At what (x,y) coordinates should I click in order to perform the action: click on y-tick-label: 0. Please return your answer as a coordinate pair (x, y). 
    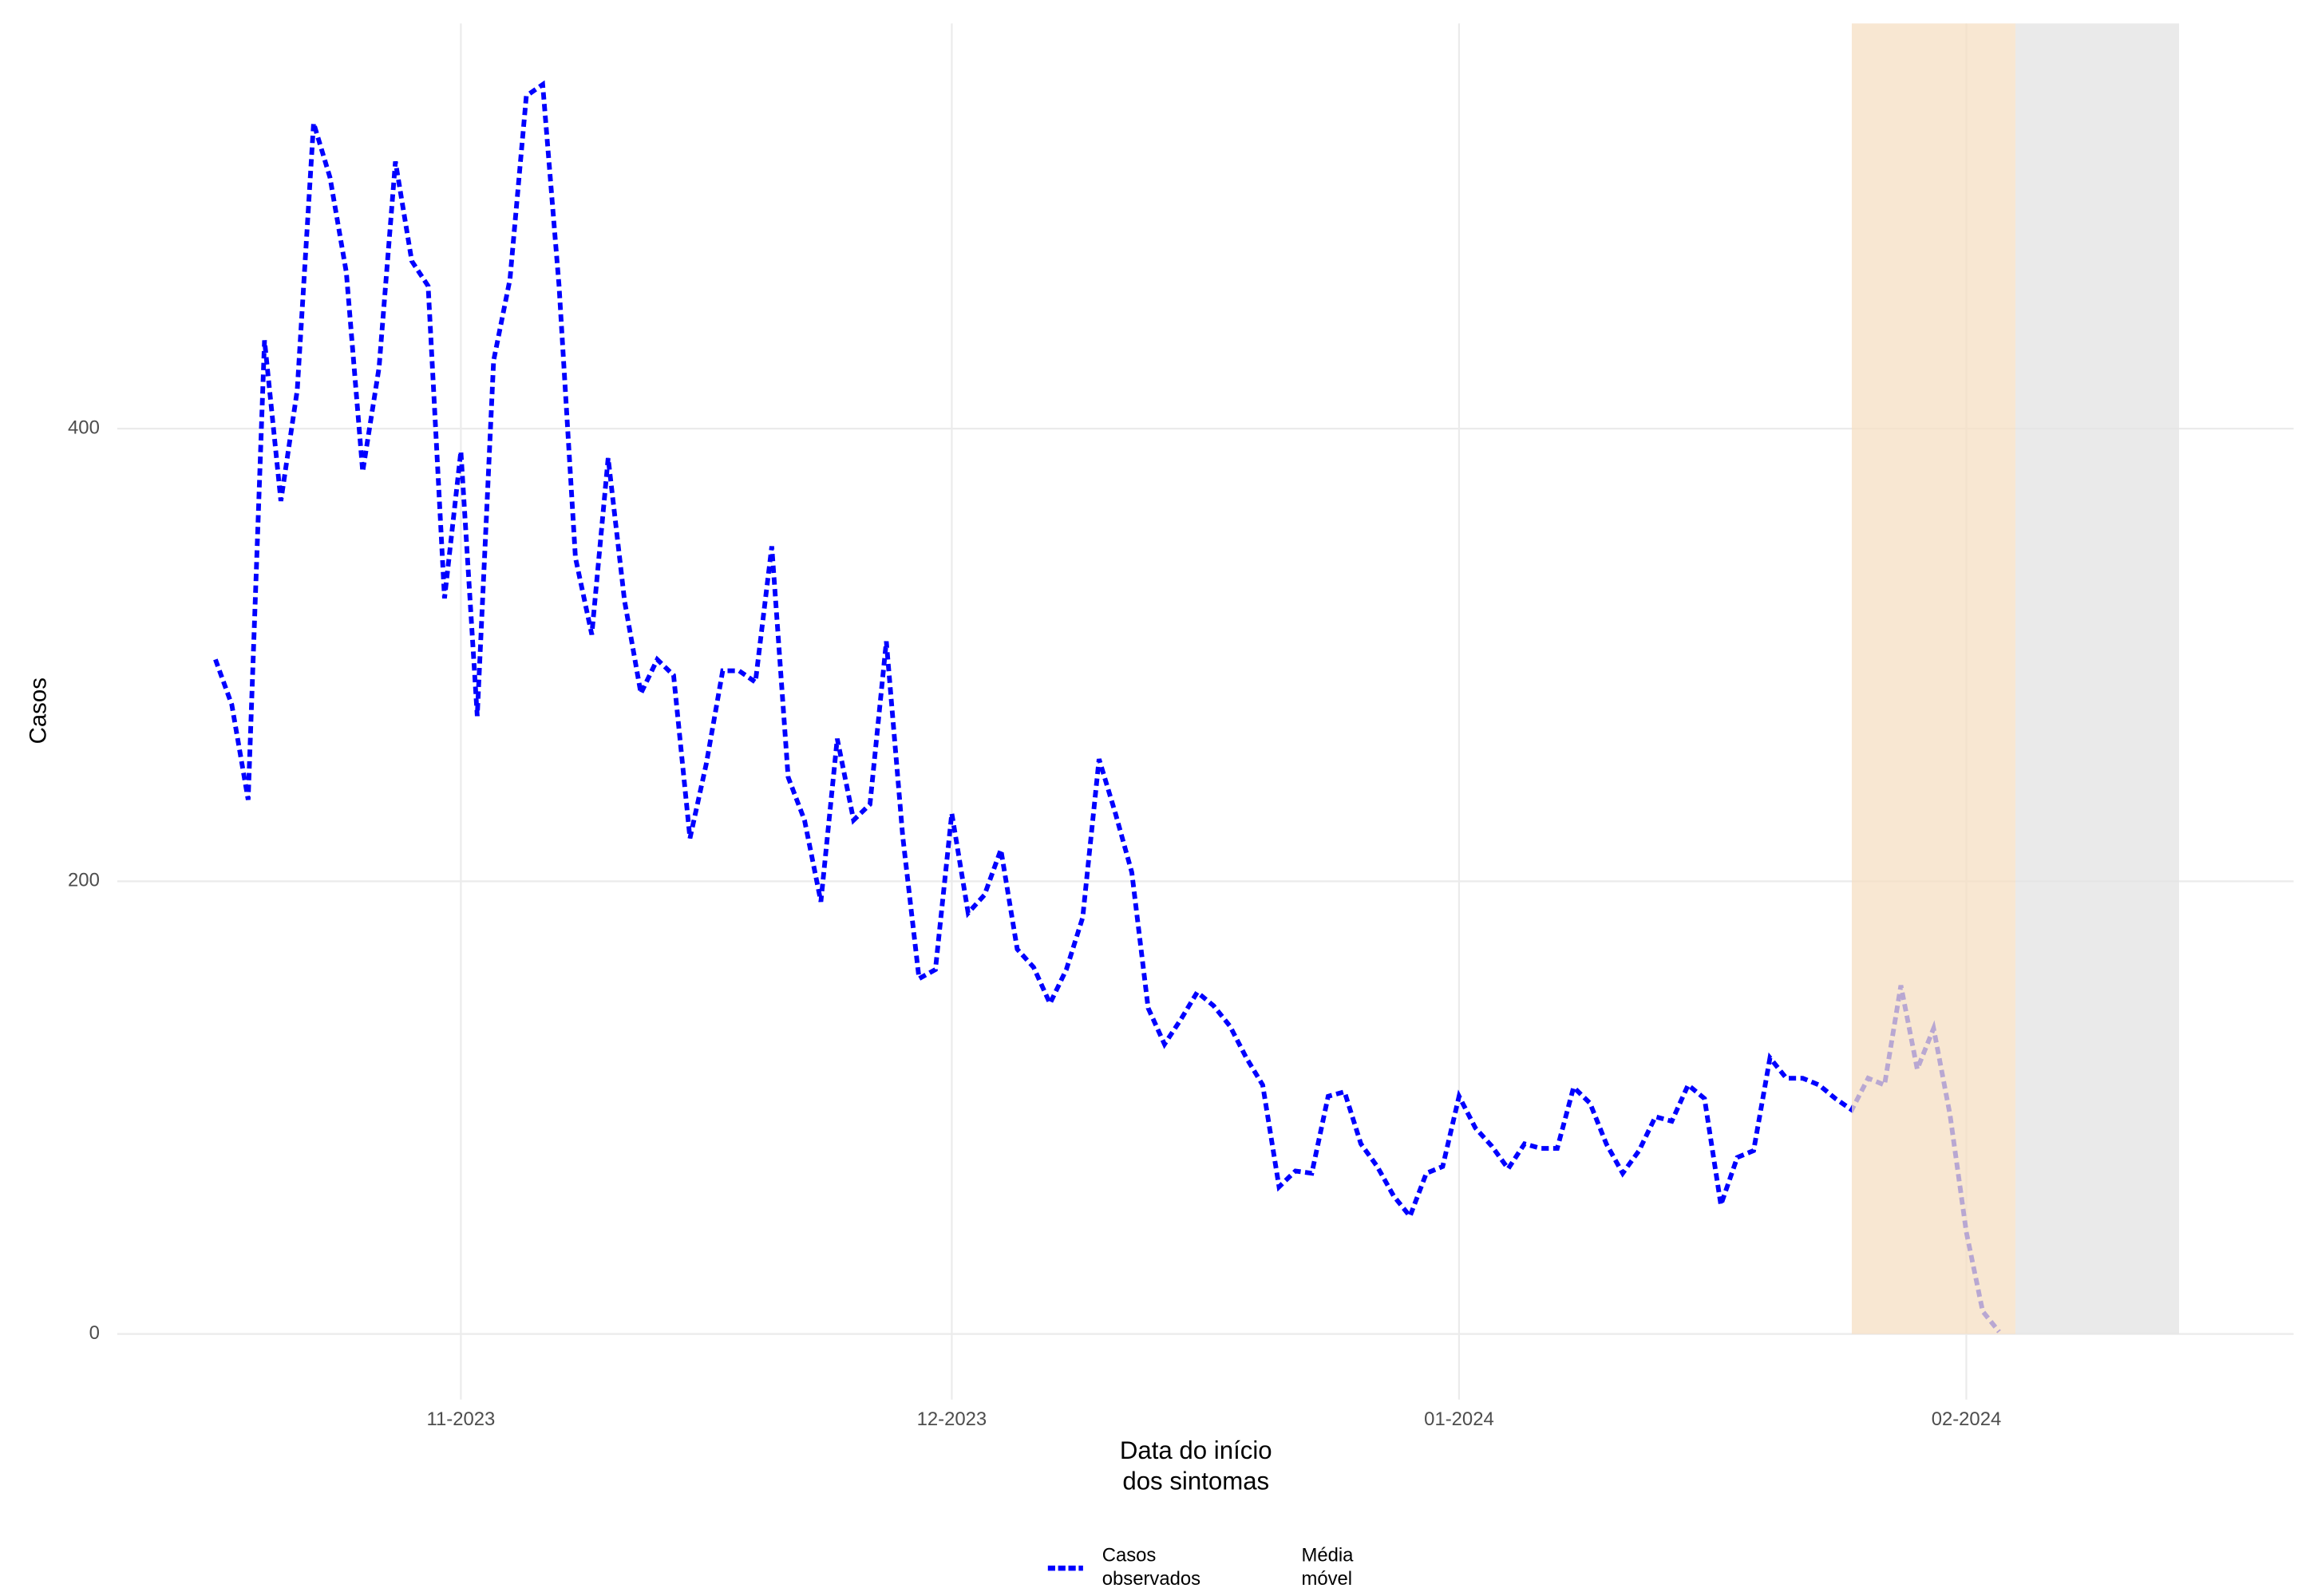
    Looking at the image, I should click on (94, 1333).